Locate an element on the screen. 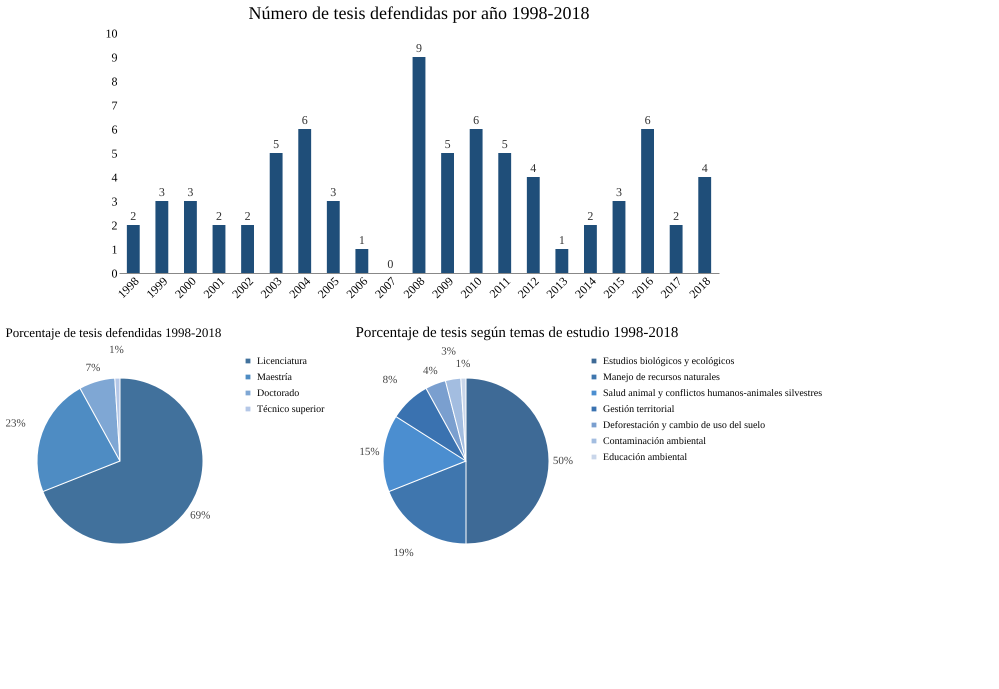  x-tick-label: 2011 is located at coordinates (500, 287).